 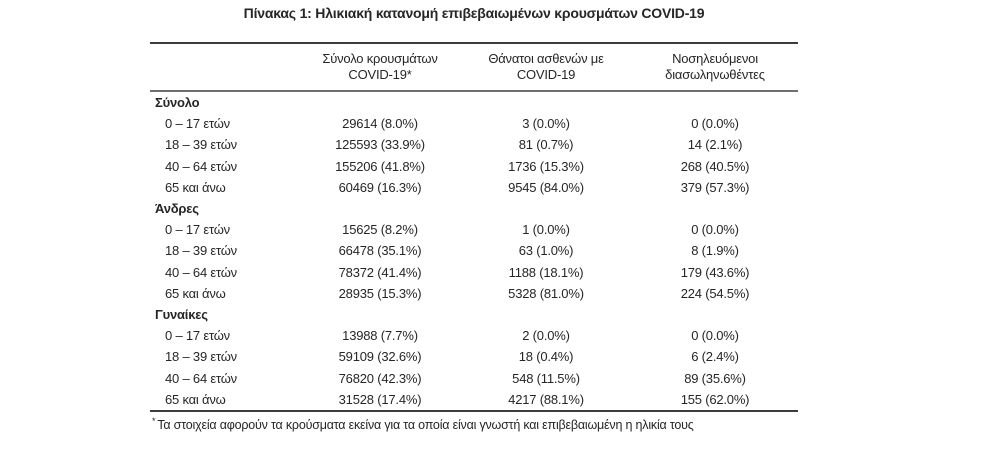 What do you see at coordinates (380, 272) in the screenshot?
I see `cases-cell: 78372 (41.4%)` at bounding box center [380, 272].